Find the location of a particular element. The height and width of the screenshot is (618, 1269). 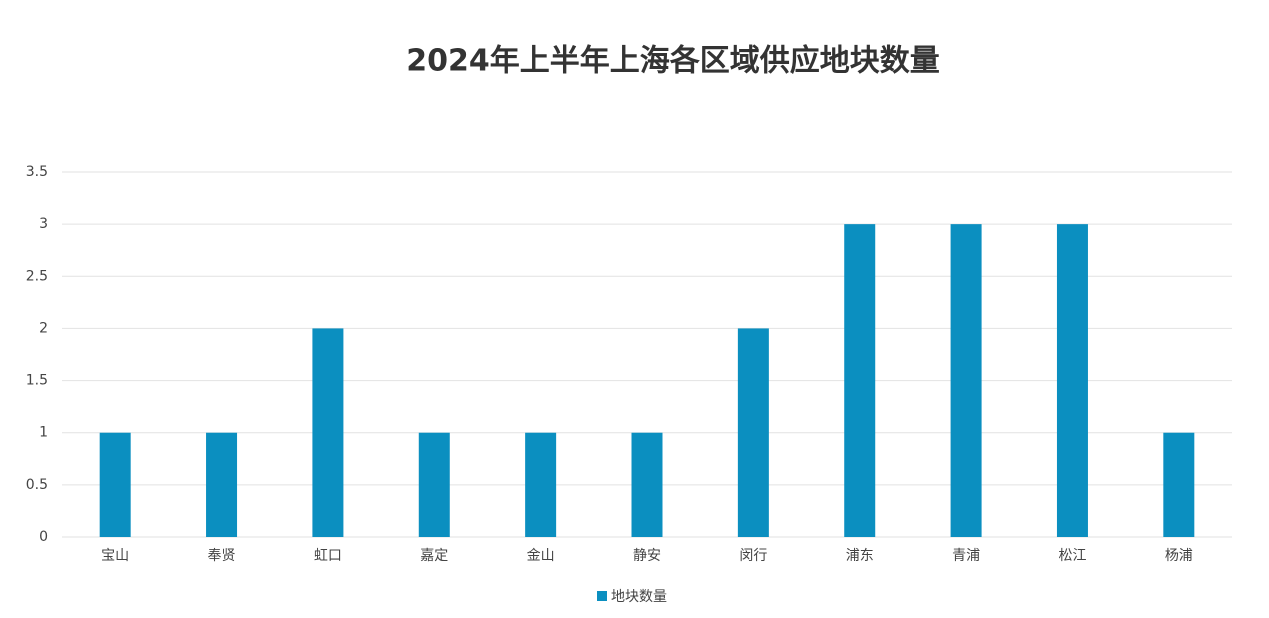

x-tick-label: 杨浦 is located at coordinates (1179, 556).